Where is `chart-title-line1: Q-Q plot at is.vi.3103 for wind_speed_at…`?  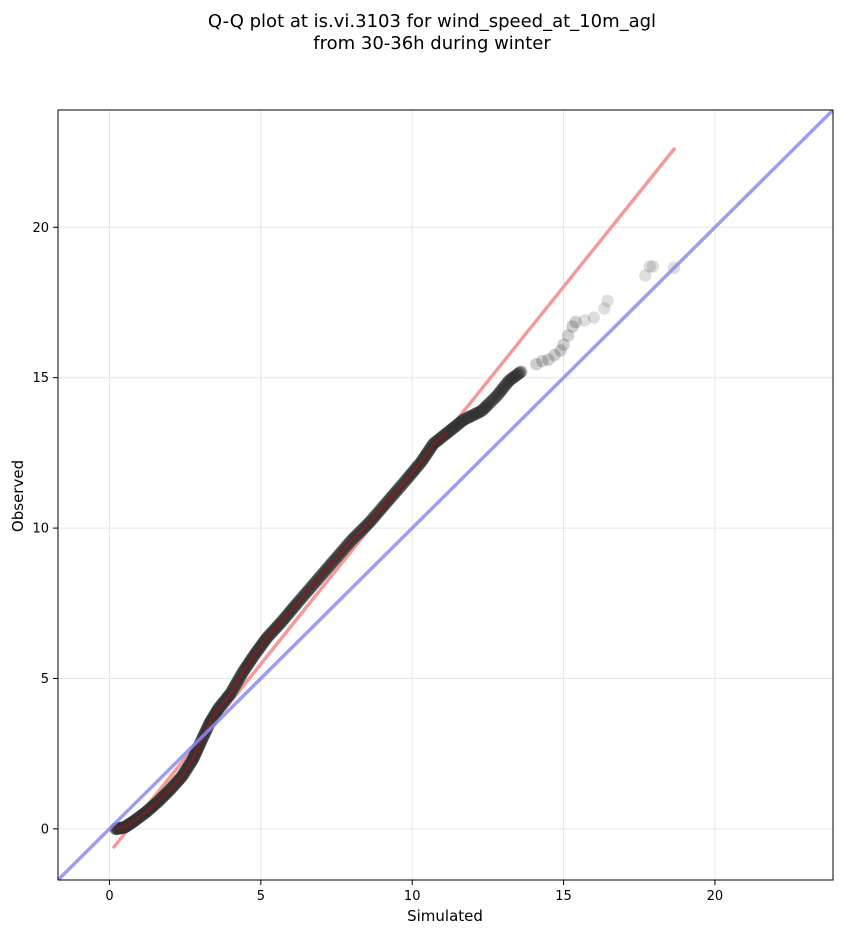
chart-title-line1: Q-Q plot at is.vi.3103 for wind_speed_at… is located at coordinates (432, 21).